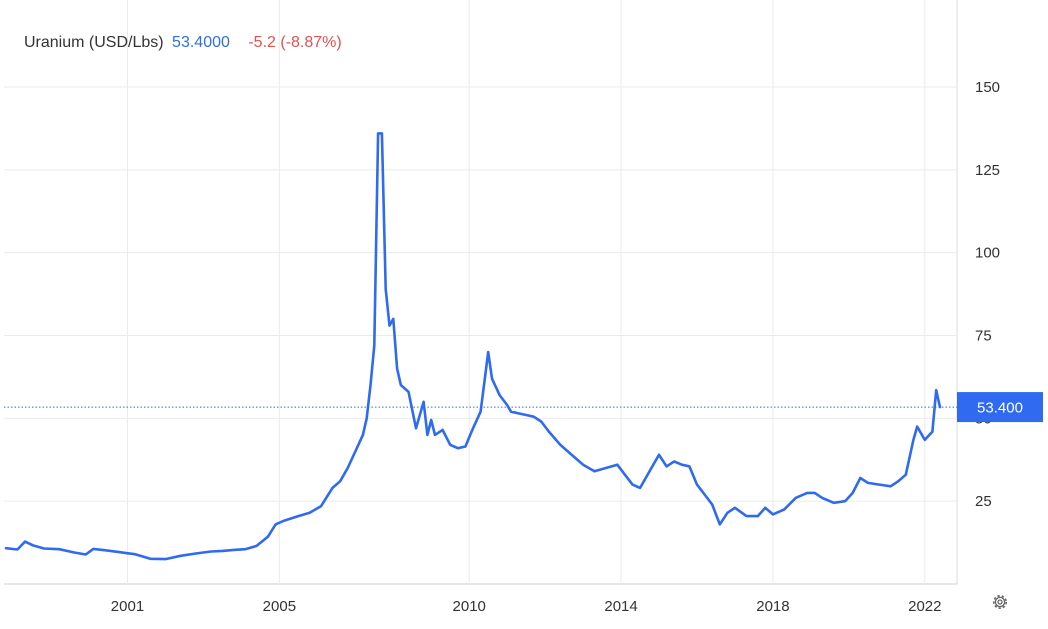  What do you see at coordinates (620, 606) in the screenshot?
I see `x-tick-label: 2014` at bounding box center [620, 606].